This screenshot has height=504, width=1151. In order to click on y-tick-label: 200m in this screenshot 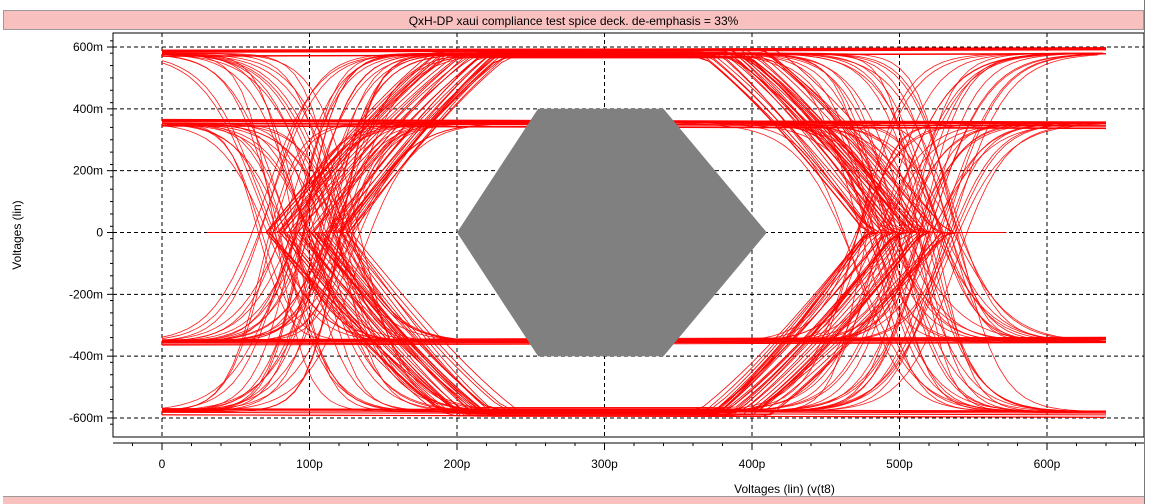, I will do `click(88, 171)`.